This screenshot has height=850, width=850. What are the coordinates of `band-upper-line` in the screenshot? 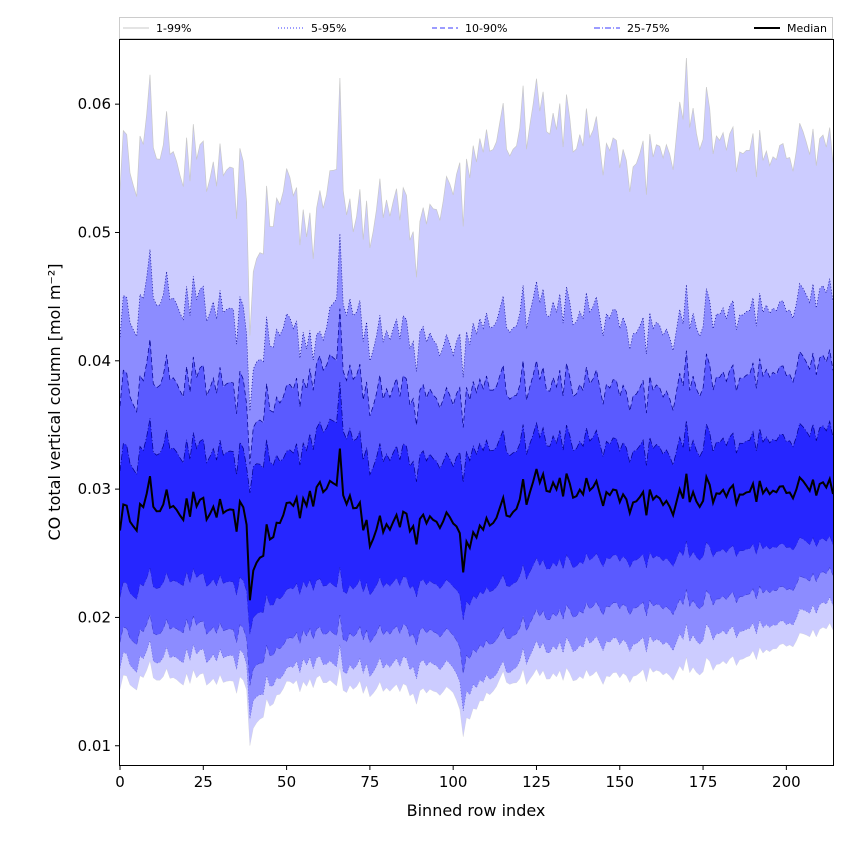 It's located at (476, 437).